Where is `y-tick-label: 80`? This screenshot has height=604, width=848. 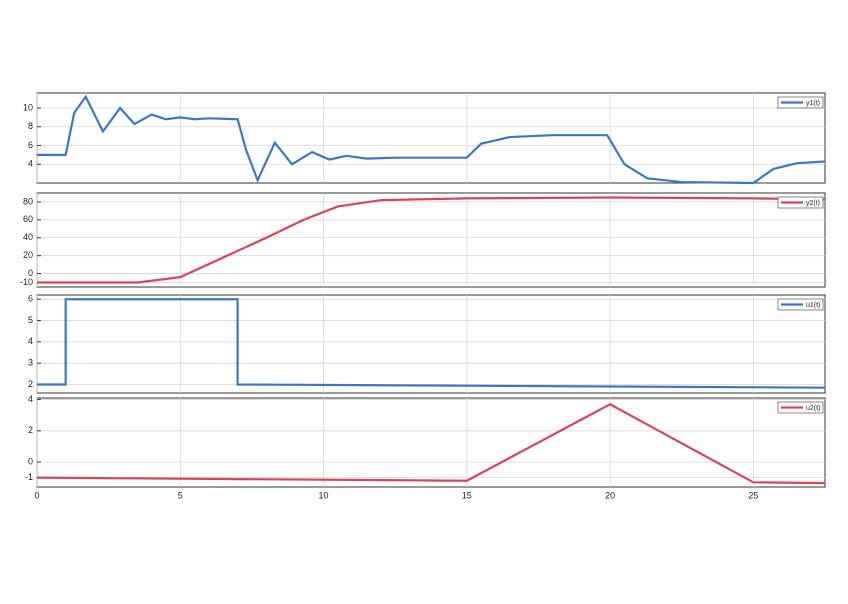
y-tick-label: 80 is located at coordinates (28, 201).